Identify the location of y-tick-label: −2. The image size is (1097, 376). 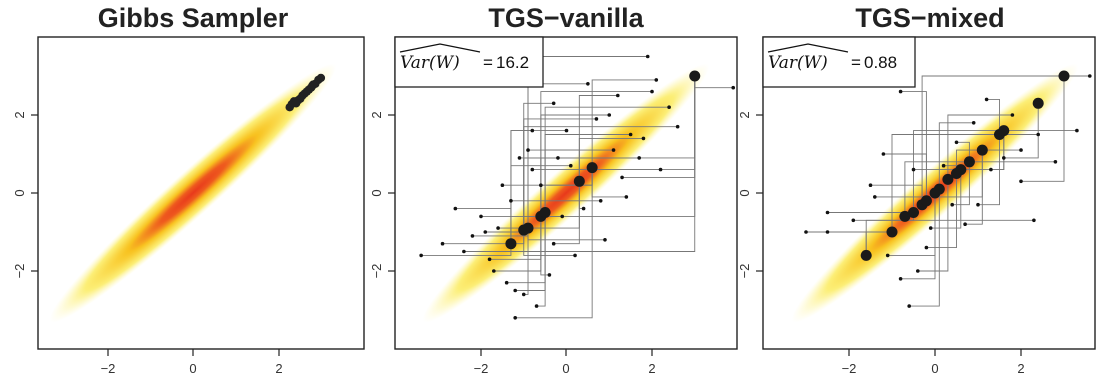
(376, 271).